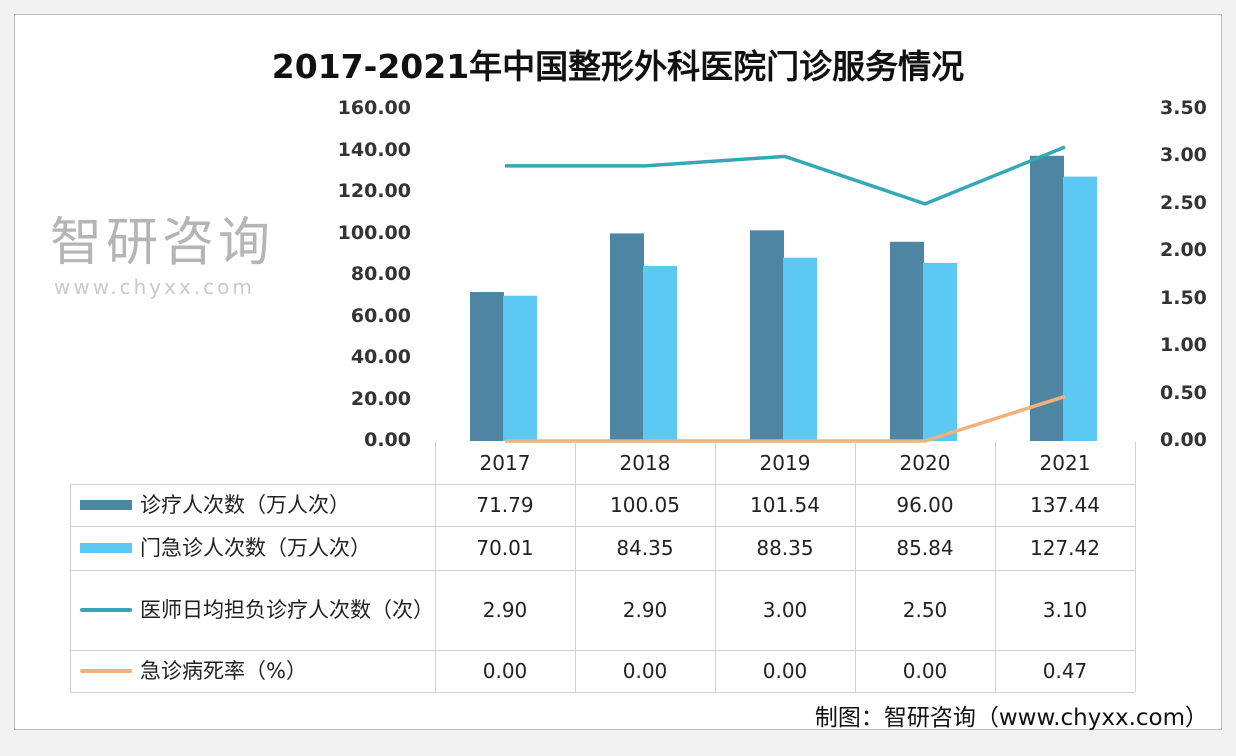 This screenshot has height=756, width=1236. I want to click on legend-label: 门急诊人次数（万人次）, so click(255, 548).